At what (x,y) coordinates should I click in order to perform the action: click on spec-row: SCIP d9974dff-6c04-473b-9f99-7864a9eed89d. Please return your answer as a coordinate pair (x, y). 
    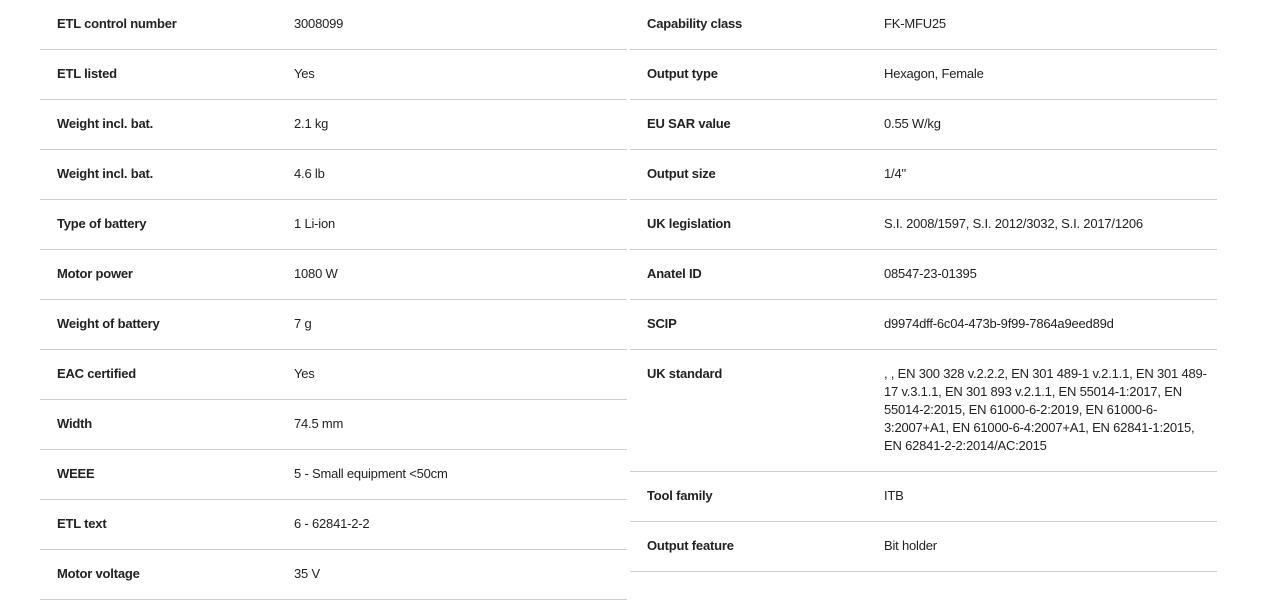
    Looking at the image, I should click on (923, 325).